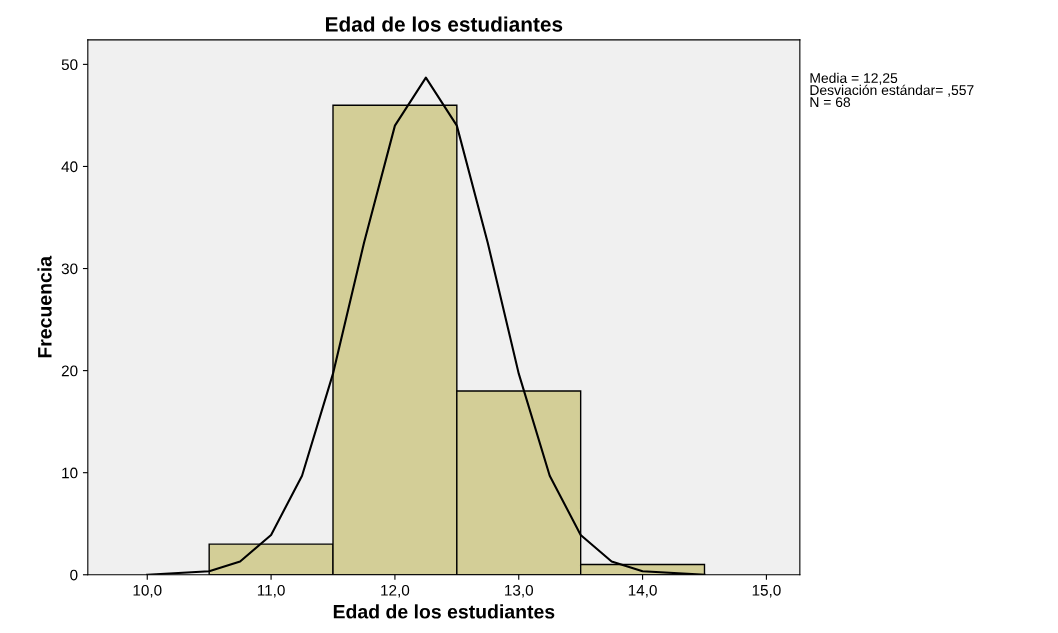 Image resolution: width=1058 pixels, height=633 pixels. Describe the element at coordinates (444, 611) in the screenshot. I see `x-axis-title: Edad de los estudiantes` at that location.